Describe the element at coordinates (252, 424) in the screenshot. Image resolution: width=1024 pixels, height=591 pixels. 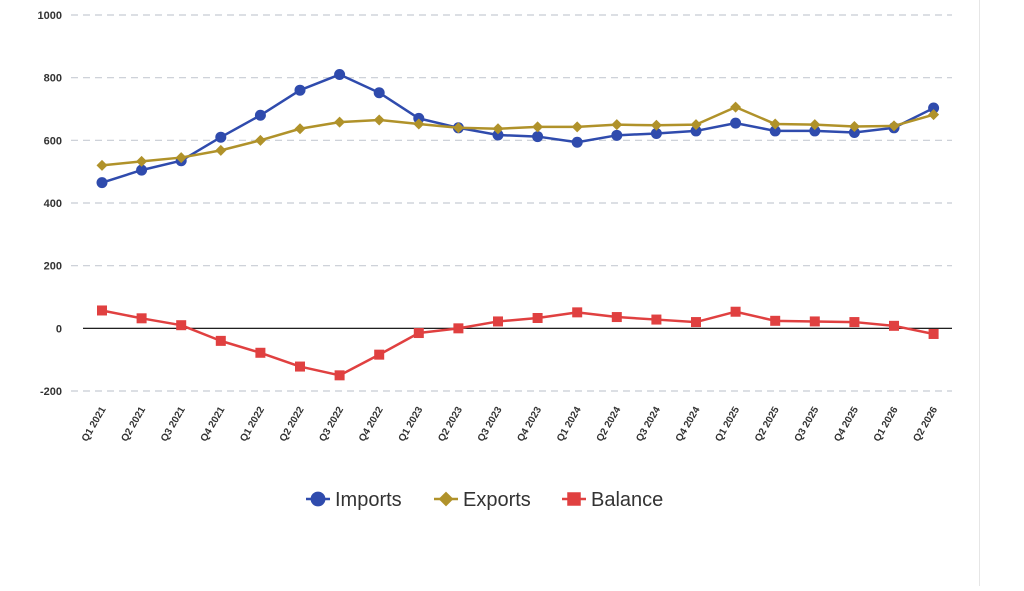
I see `x-tick-label: Q1 2022` at that location.